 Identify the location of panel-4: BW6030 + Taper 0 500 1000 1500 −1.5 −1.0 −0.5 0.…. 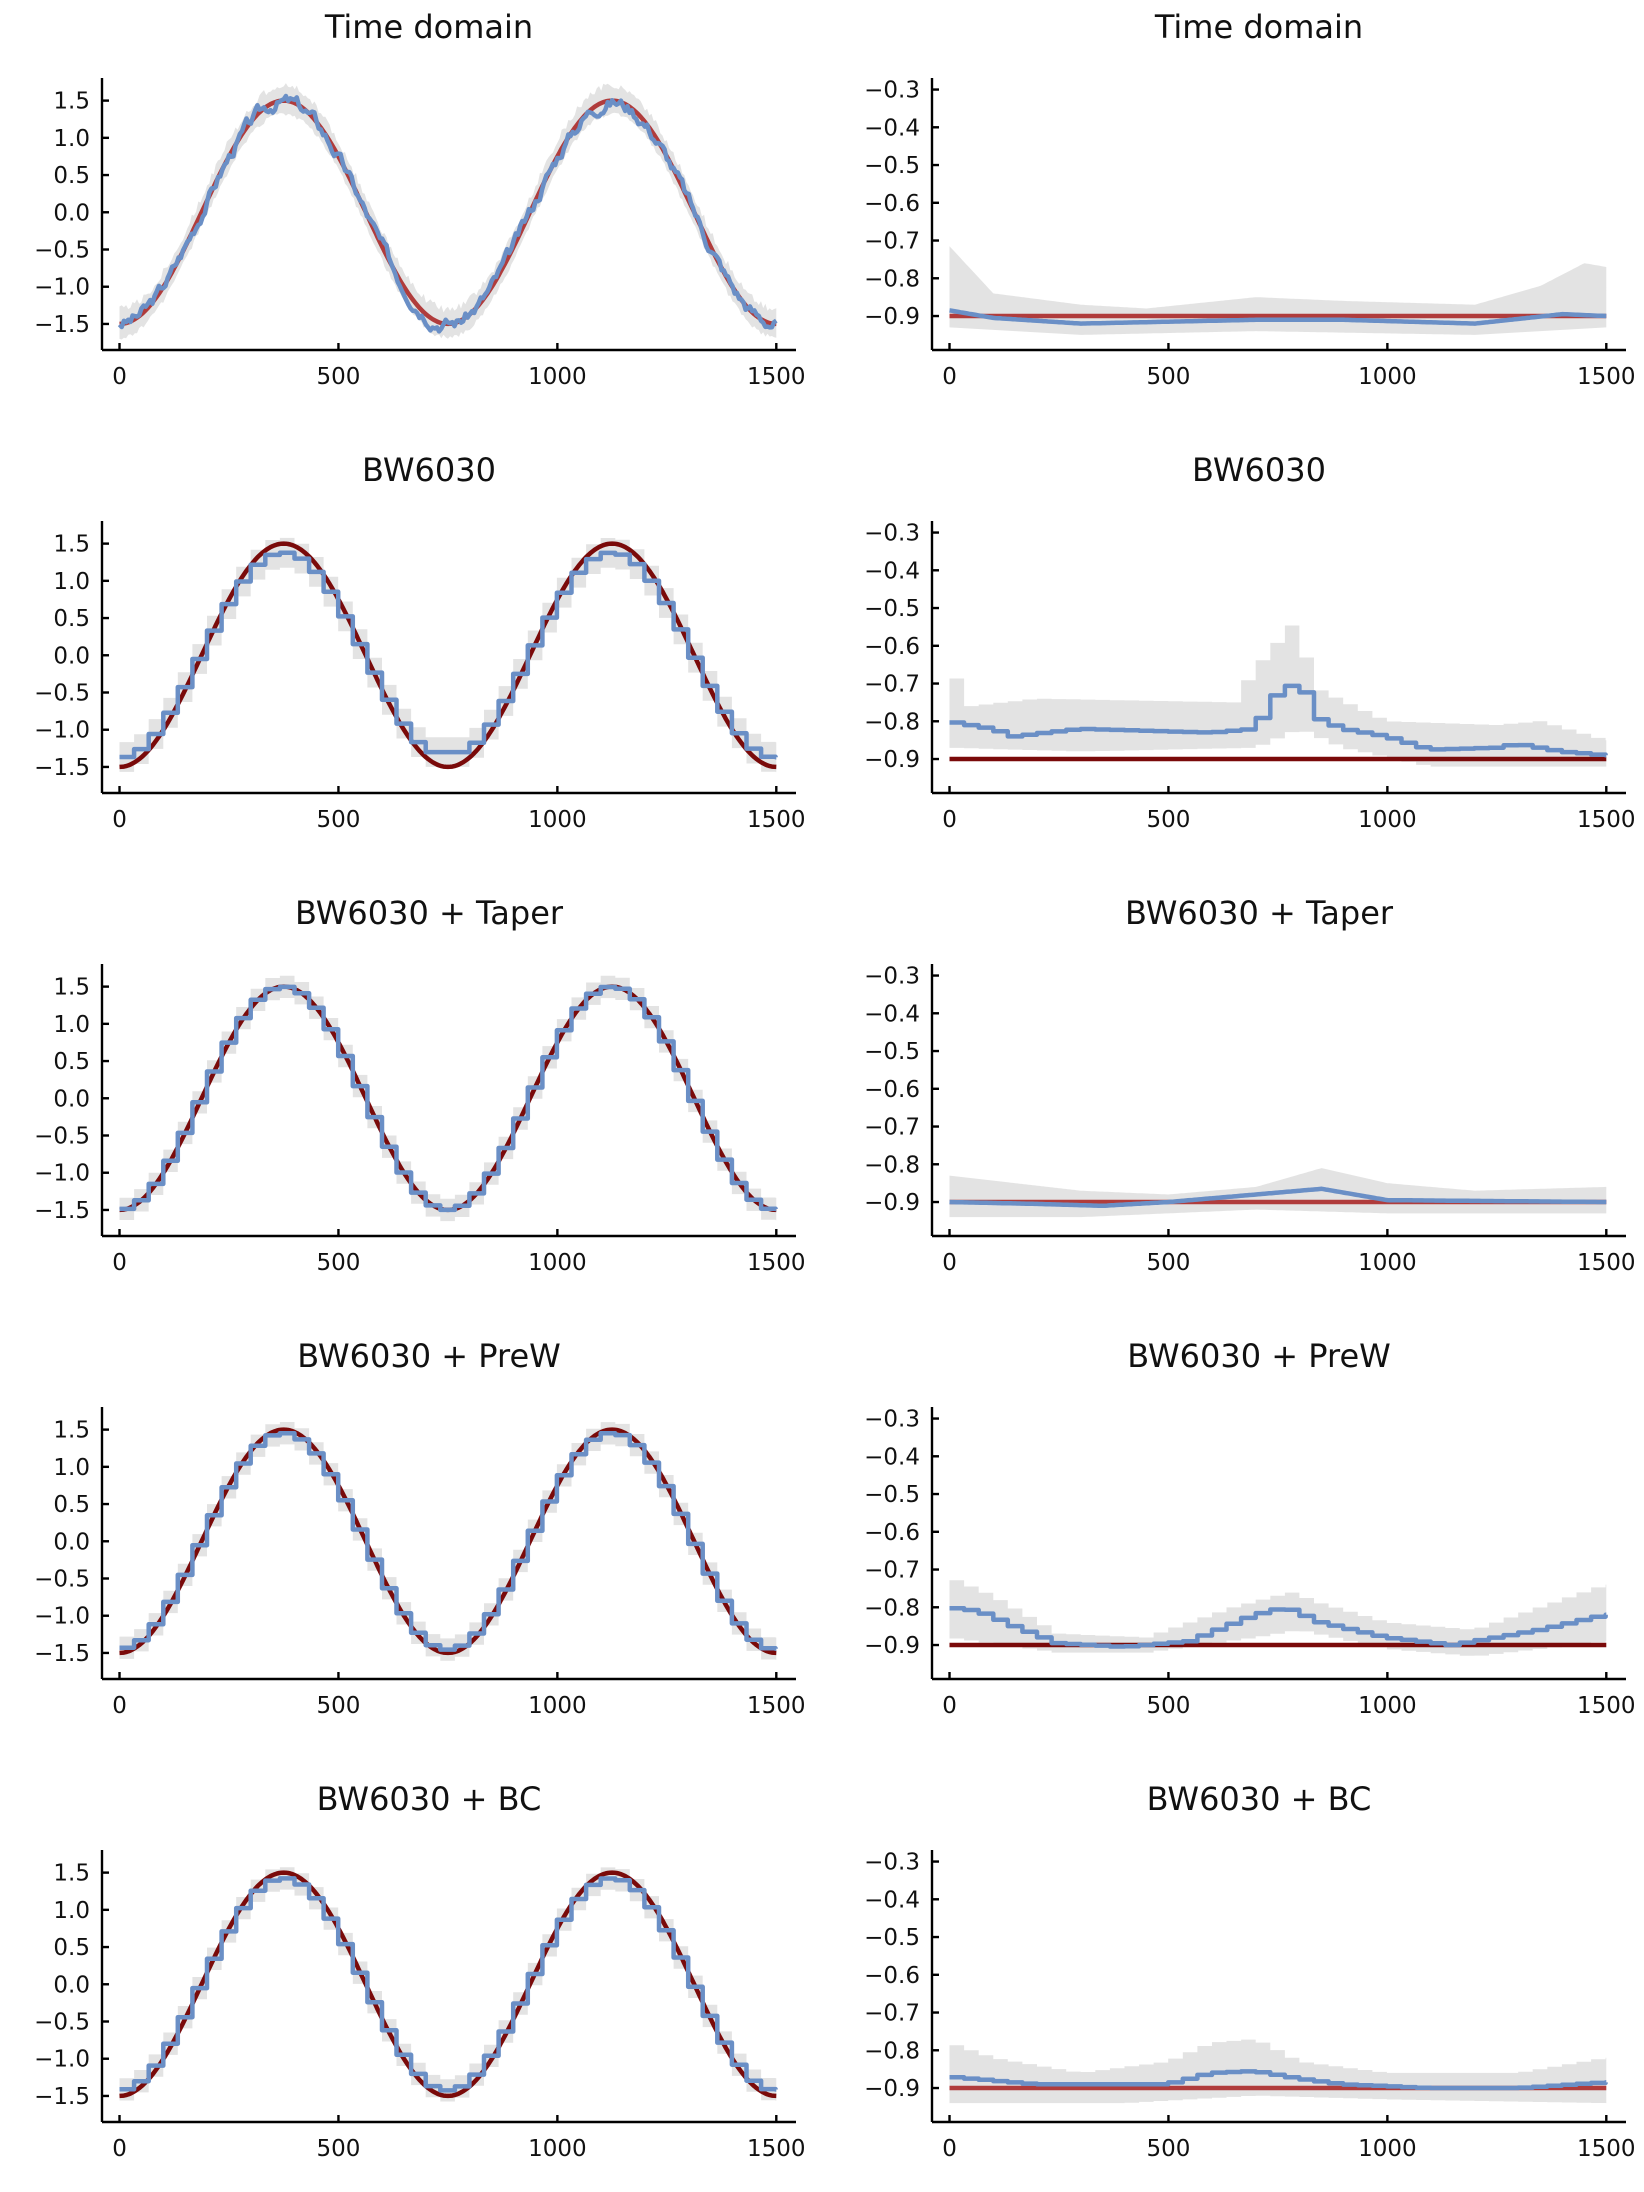
(419, 1085).